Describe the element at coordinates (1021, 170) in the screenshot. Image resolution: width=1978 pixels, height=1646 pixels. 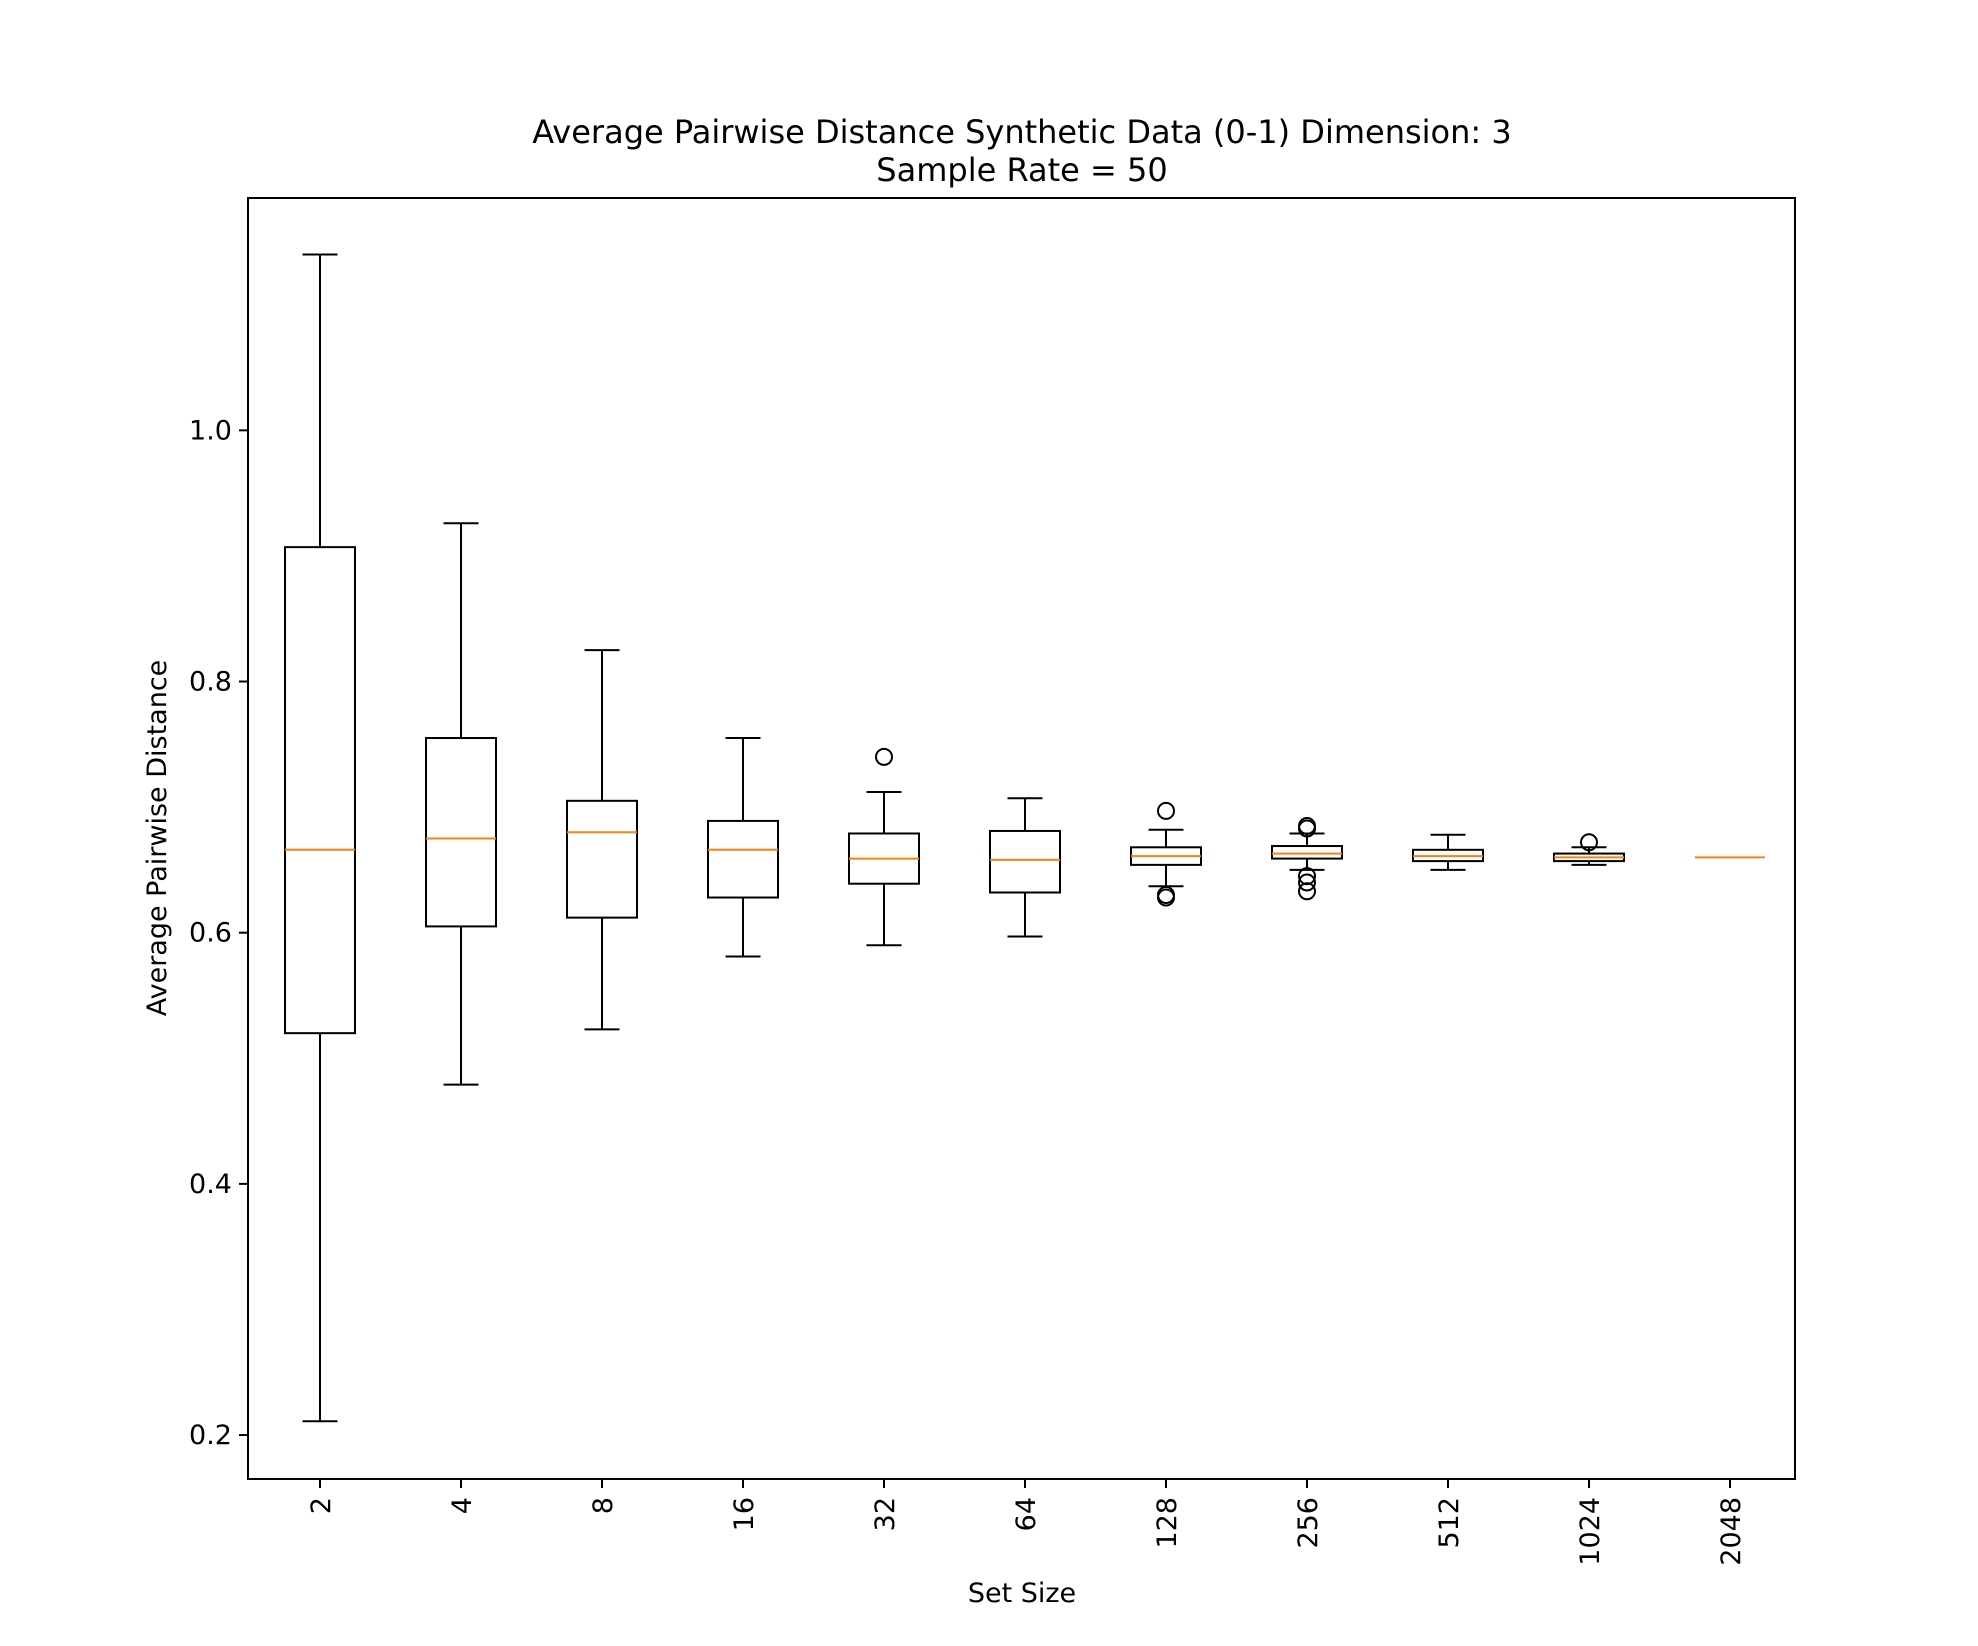
I see `chart-subtitle: Sample Rate = 50` at that location.